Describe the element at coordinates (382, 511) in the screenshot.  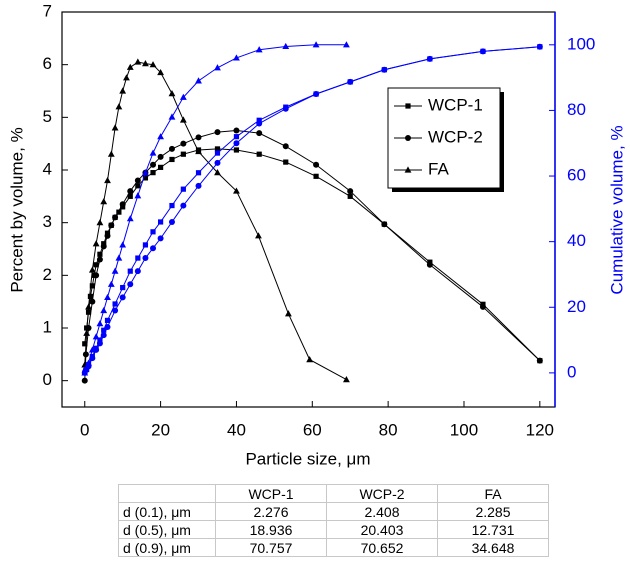
I see `table-cell: 2.408` at that location.